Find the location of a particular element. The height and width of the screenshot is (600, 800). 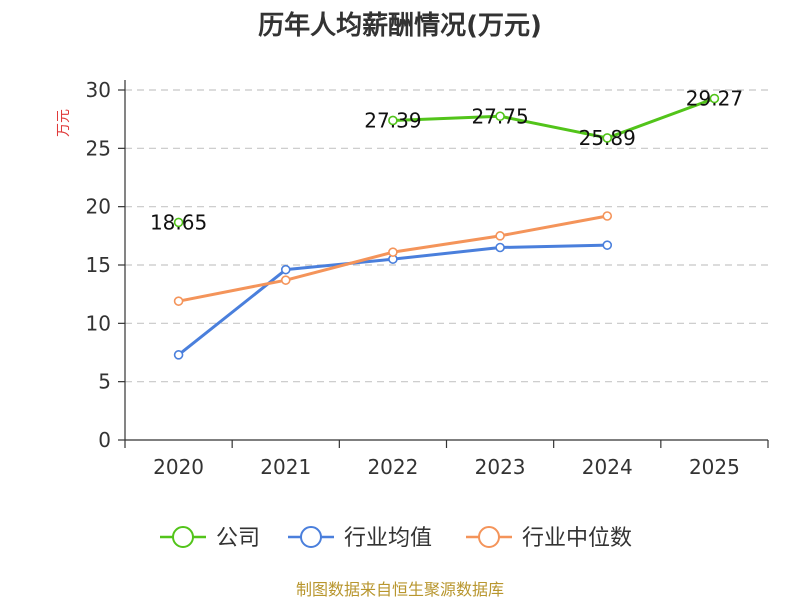

y-tick-label: 0 is located at coordinates (104, 440).